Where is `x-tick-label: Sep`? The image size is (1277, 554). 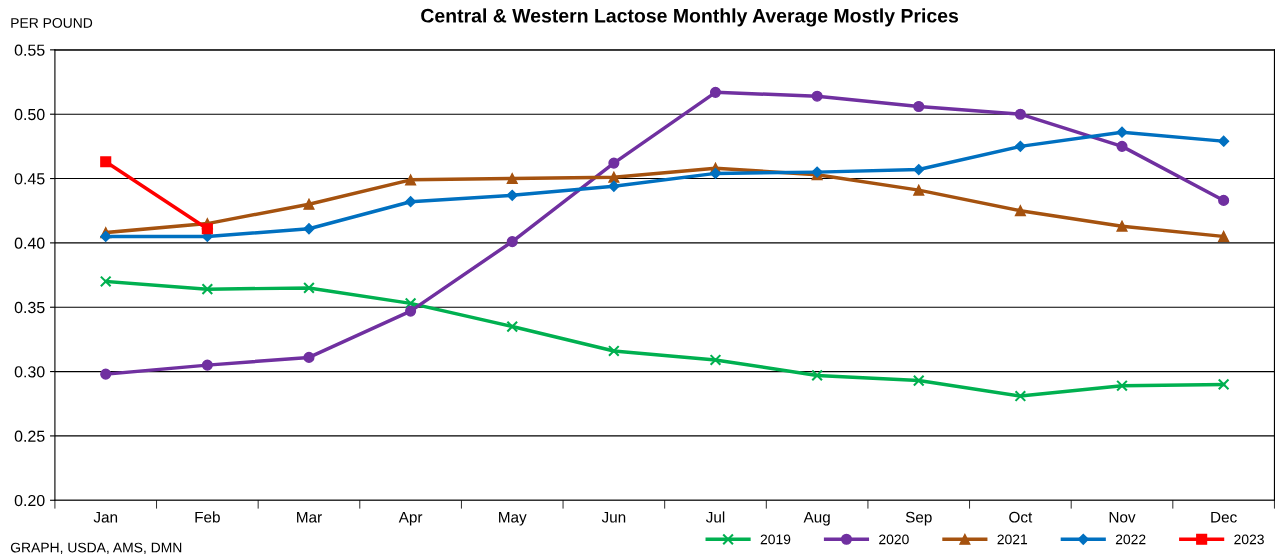
x-tick-label: Sep is located at coordinates (918, 518).